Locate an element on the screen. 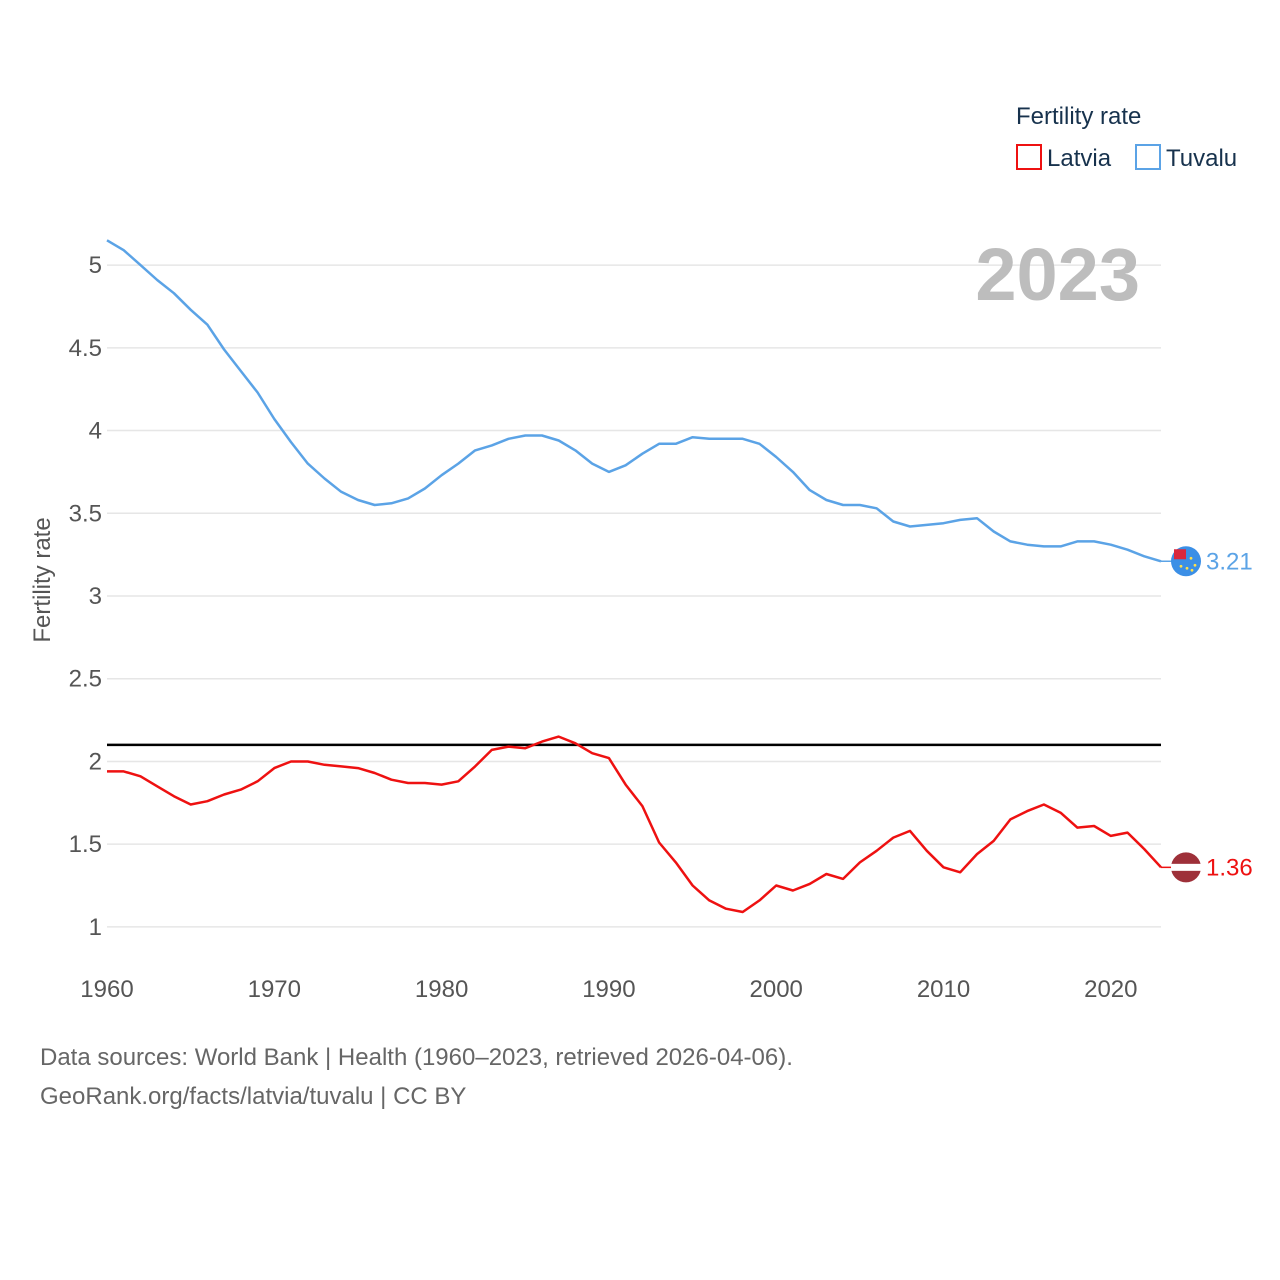  y-tick-label-2.5: 2.5 is located at coordinates (85, 679).